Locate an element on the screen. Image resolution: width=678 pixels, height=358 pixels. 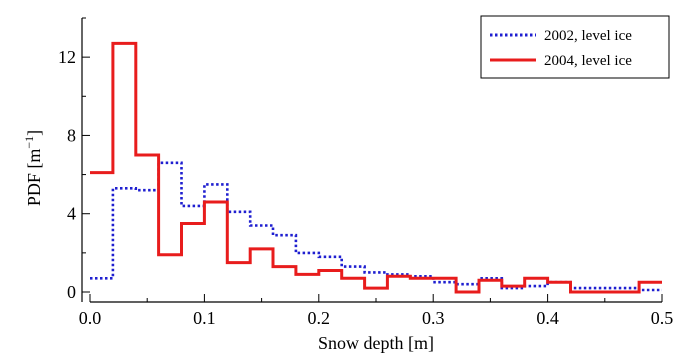
x-tick-label: 0.1 is located at coordinates (204, 318).